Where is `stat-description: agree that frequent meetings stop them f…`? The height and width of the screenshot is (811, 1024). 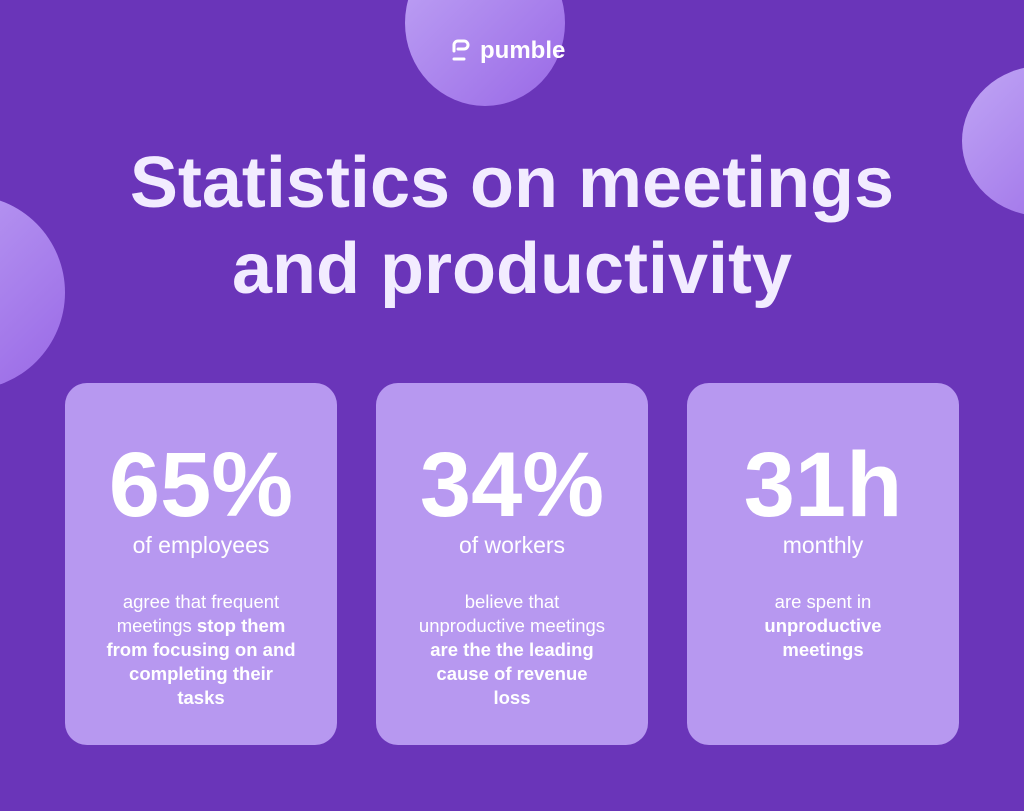 stat-description: agree that frequent meetings stop them f… is located at coordinates (201, 650).